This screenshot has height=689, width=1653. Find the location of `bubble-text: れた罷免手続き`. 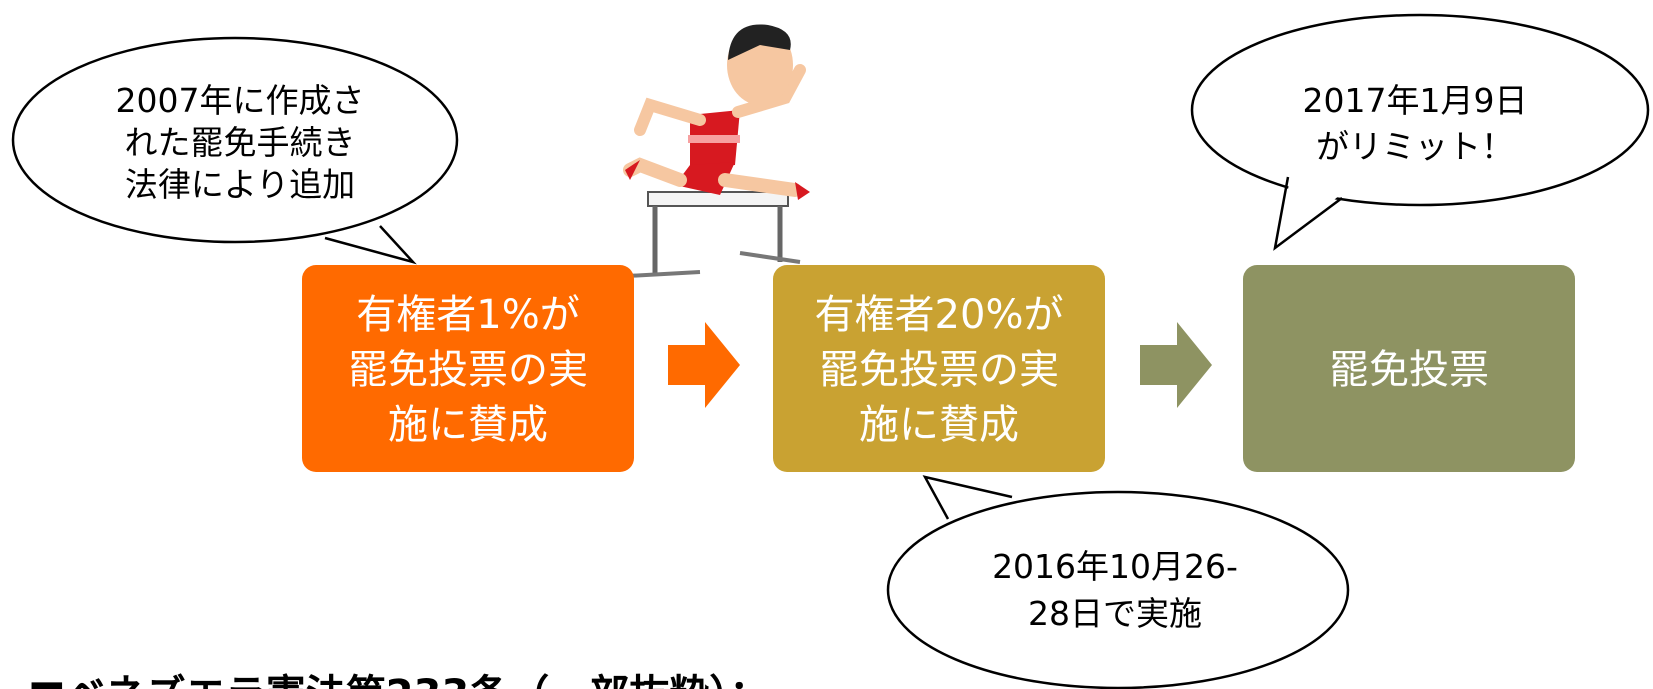

bubble-text: れた罷免手続き is located at coordinates (240, 142).